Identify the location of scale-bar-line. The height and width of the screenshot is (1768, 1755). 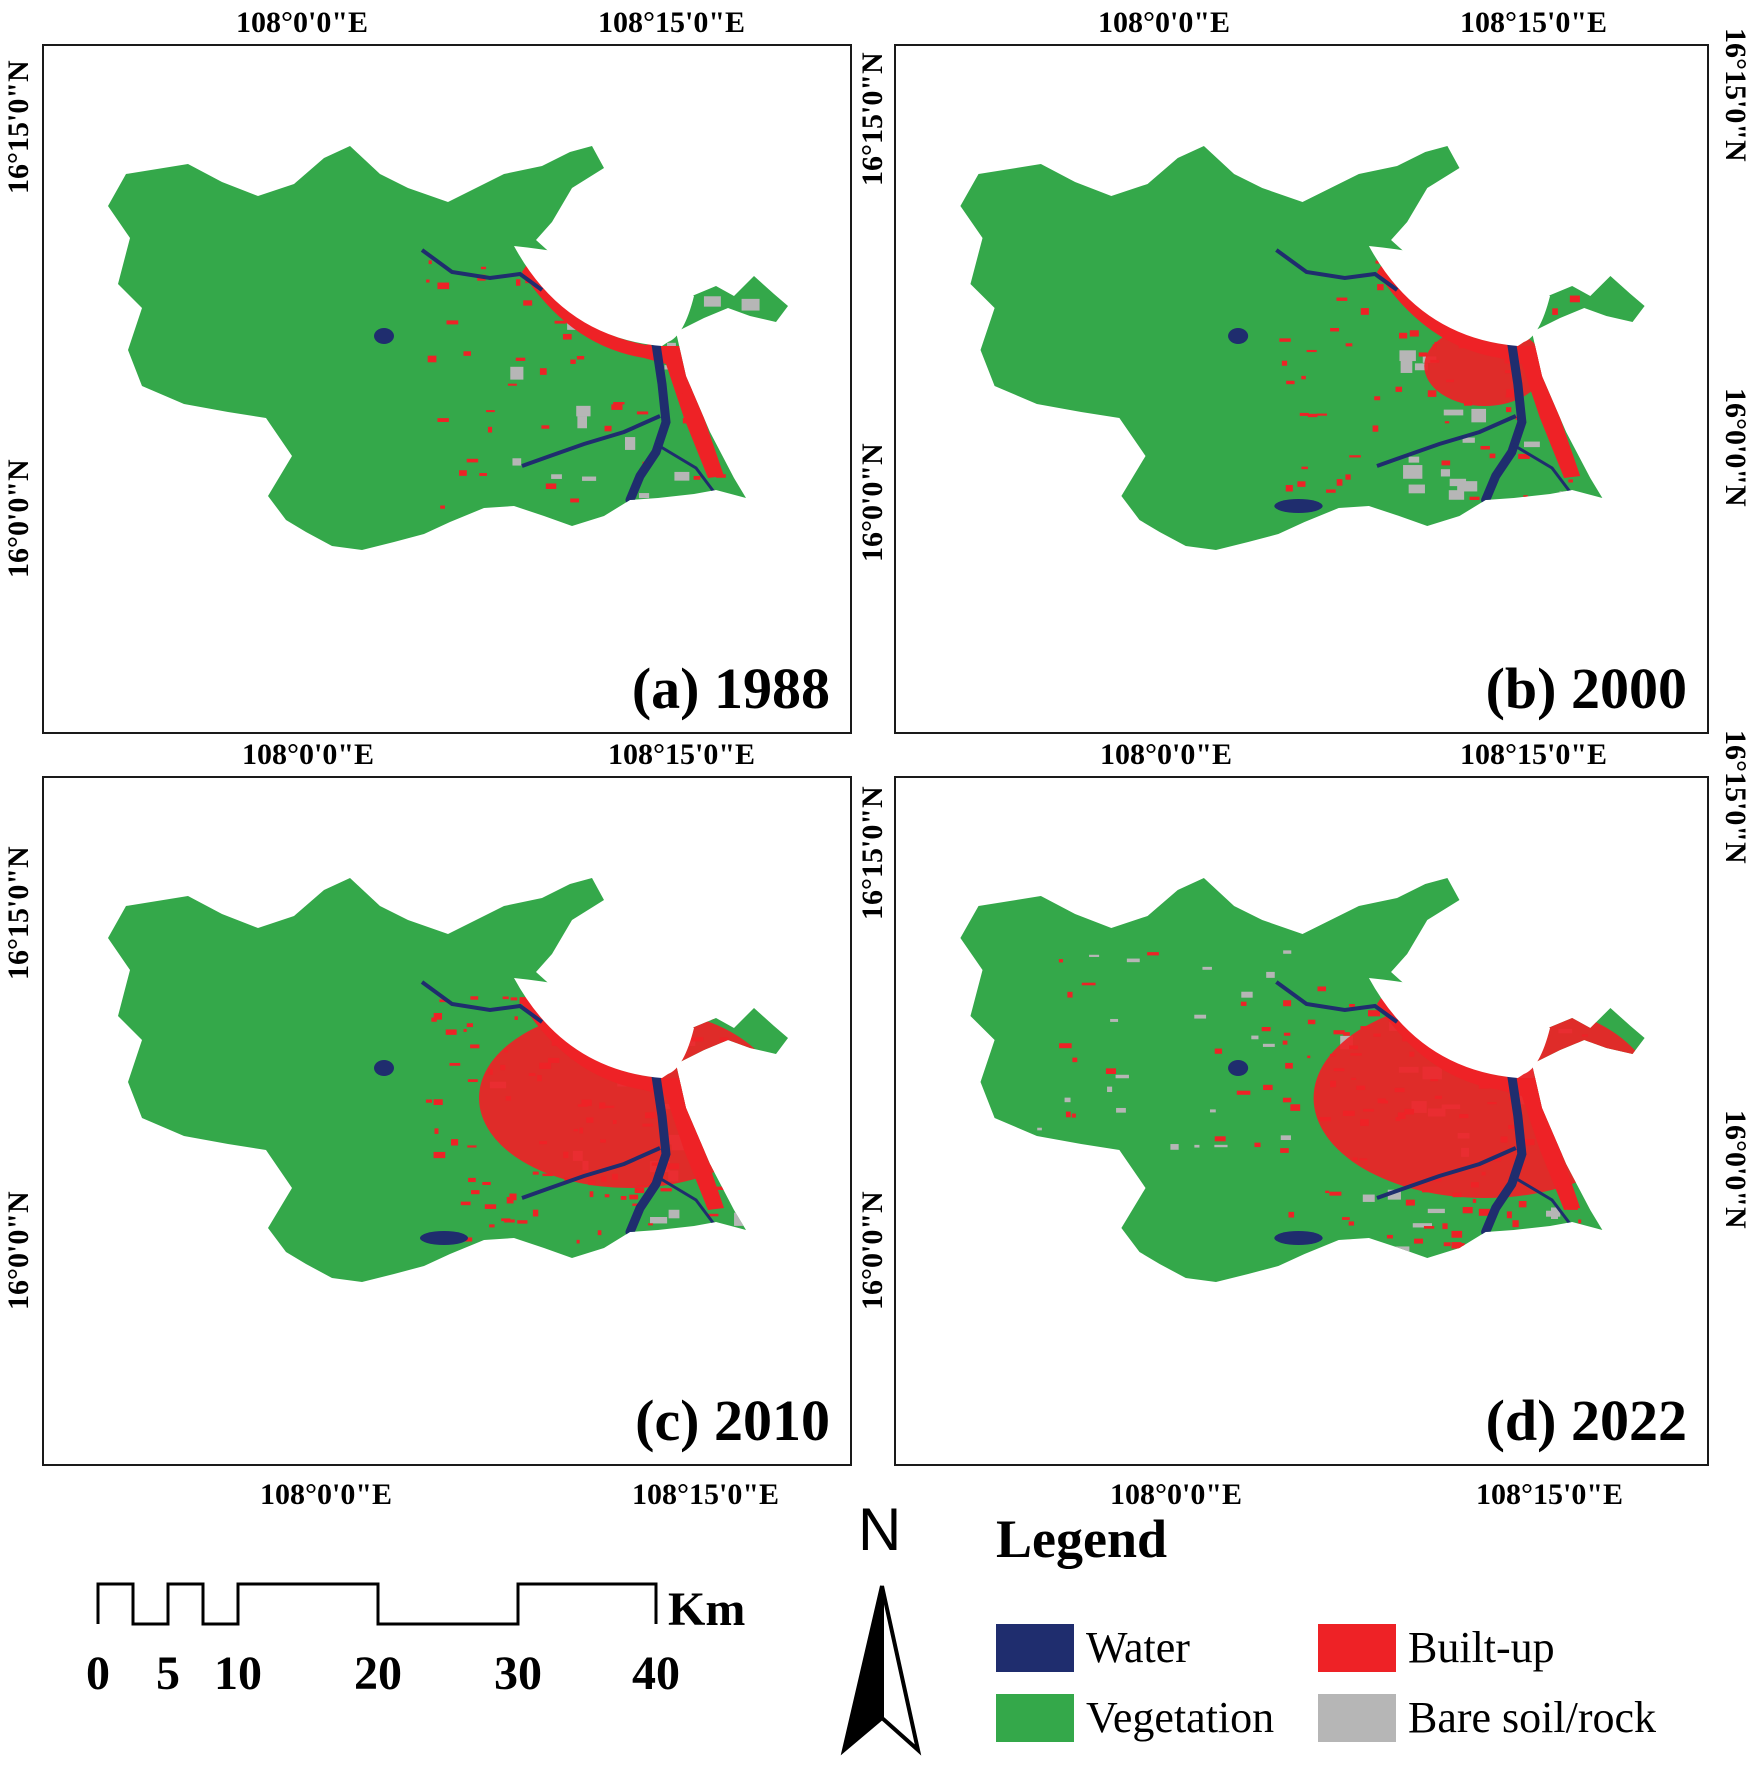
(377, 1604).